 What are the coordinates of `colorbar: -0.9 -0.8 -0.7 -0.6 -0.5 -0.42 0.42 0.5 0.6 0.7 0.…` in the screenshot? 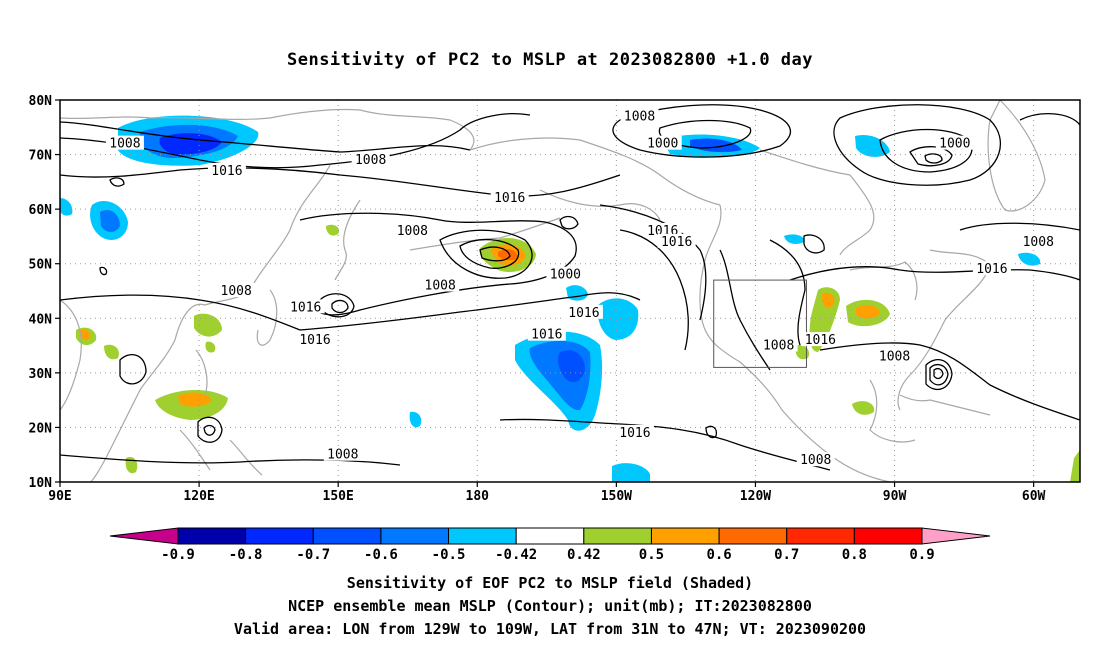 It's located at (550, 545).